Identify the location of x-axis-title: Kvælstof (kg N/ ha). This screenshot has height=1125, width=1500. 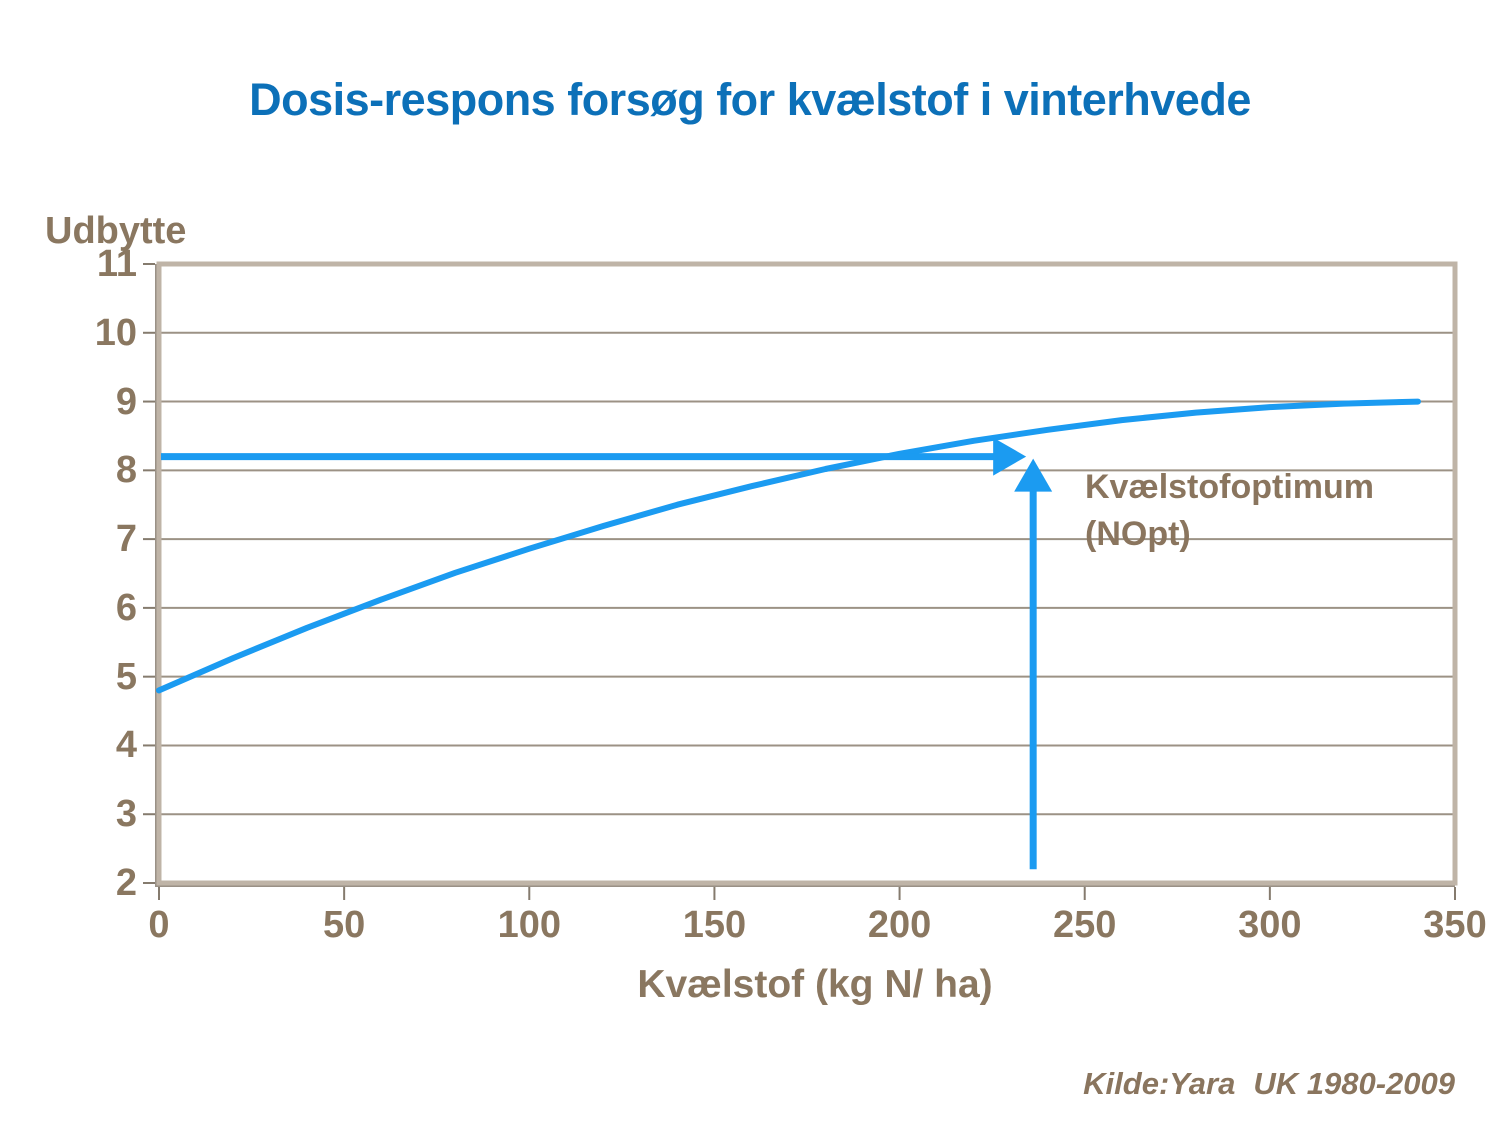
(815, 984).